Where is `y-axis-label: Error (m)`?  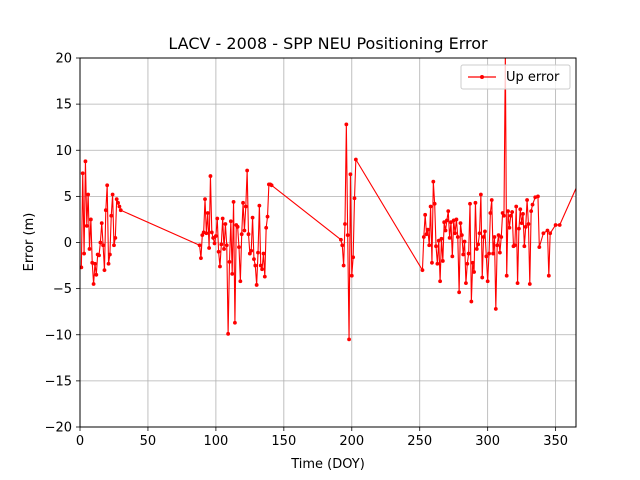
y-axis-label: Error (m) is located at coordinates (29, 242).